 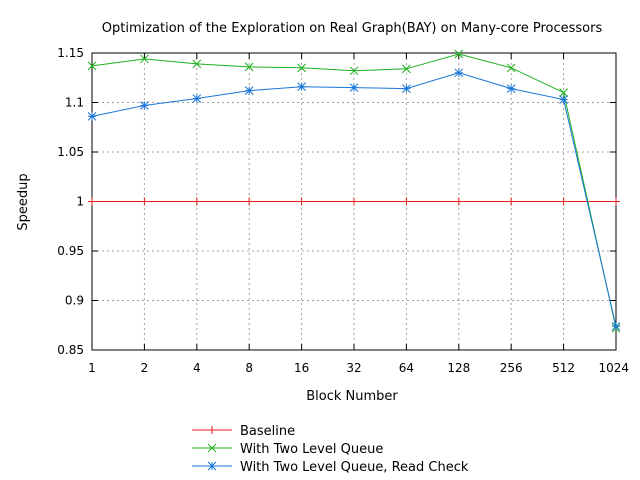 I want to click on legend-label: Baseline, so click(x=267, y=431).